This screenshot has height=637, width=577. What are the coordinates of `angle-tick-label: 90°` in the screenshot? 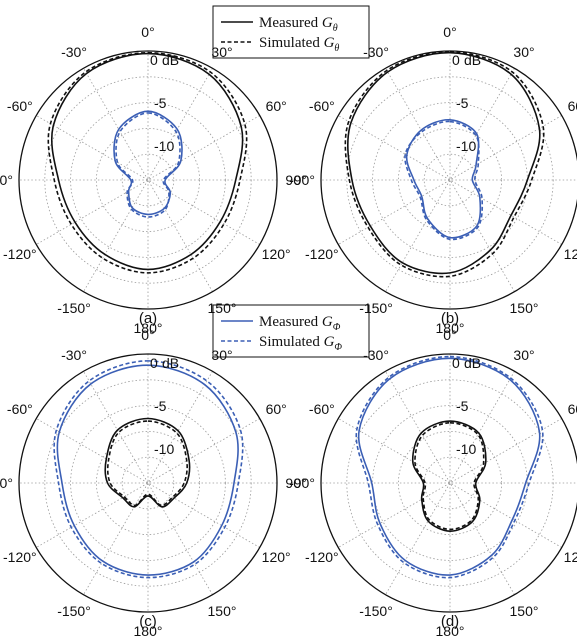 It's located at (295, 180).